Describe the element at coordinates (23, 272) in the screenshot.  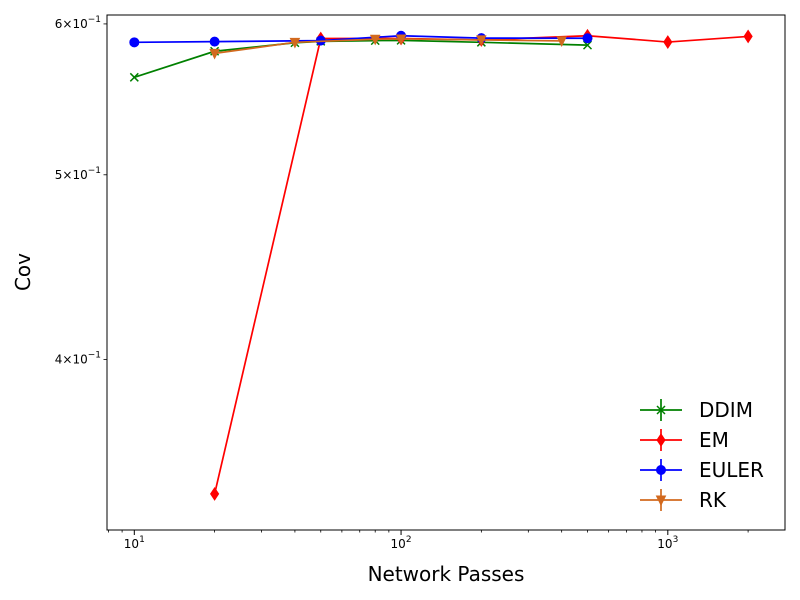
I see `y-axis-label: Cov` at that location.